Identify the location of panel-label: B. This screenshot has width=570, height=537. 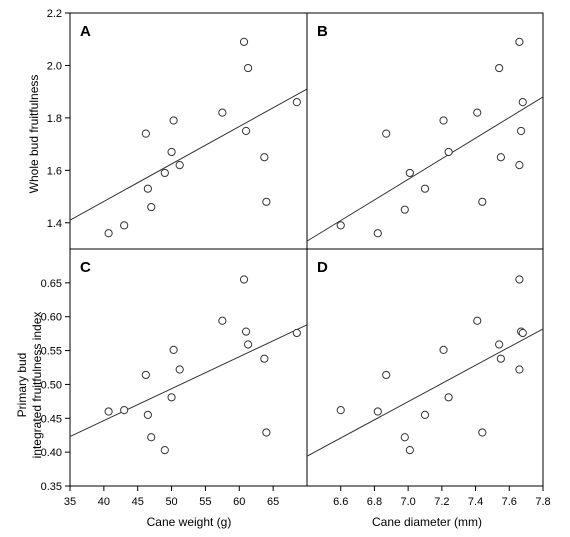
(322, 31).